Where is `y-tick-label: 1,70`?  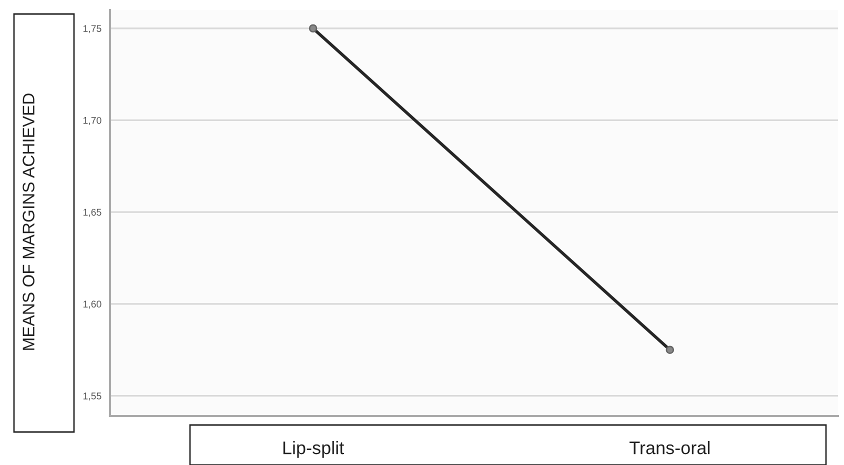 y-tick-label: 1,70 is located at coordinates (92, 120).